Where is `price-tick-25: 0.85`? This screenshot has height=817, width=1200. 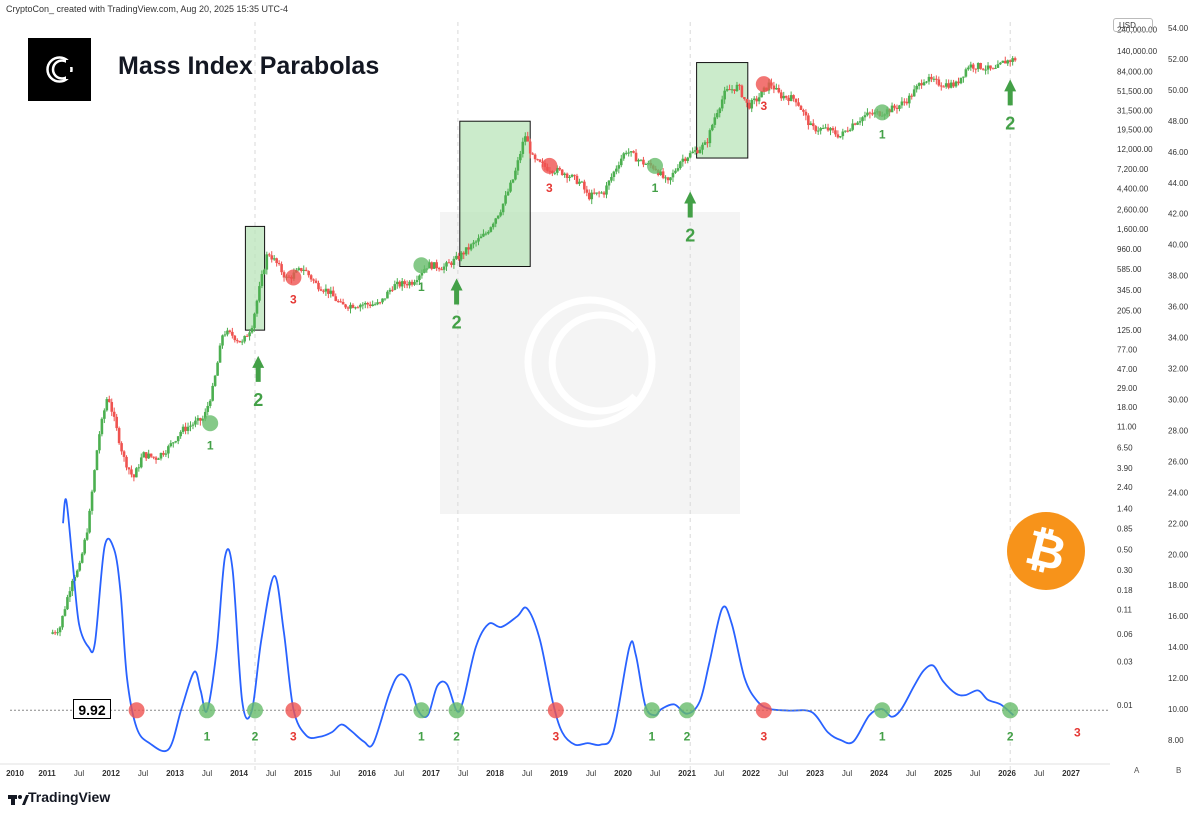 price-tick-25: 0.85 is located at coordinates (1125, 528).